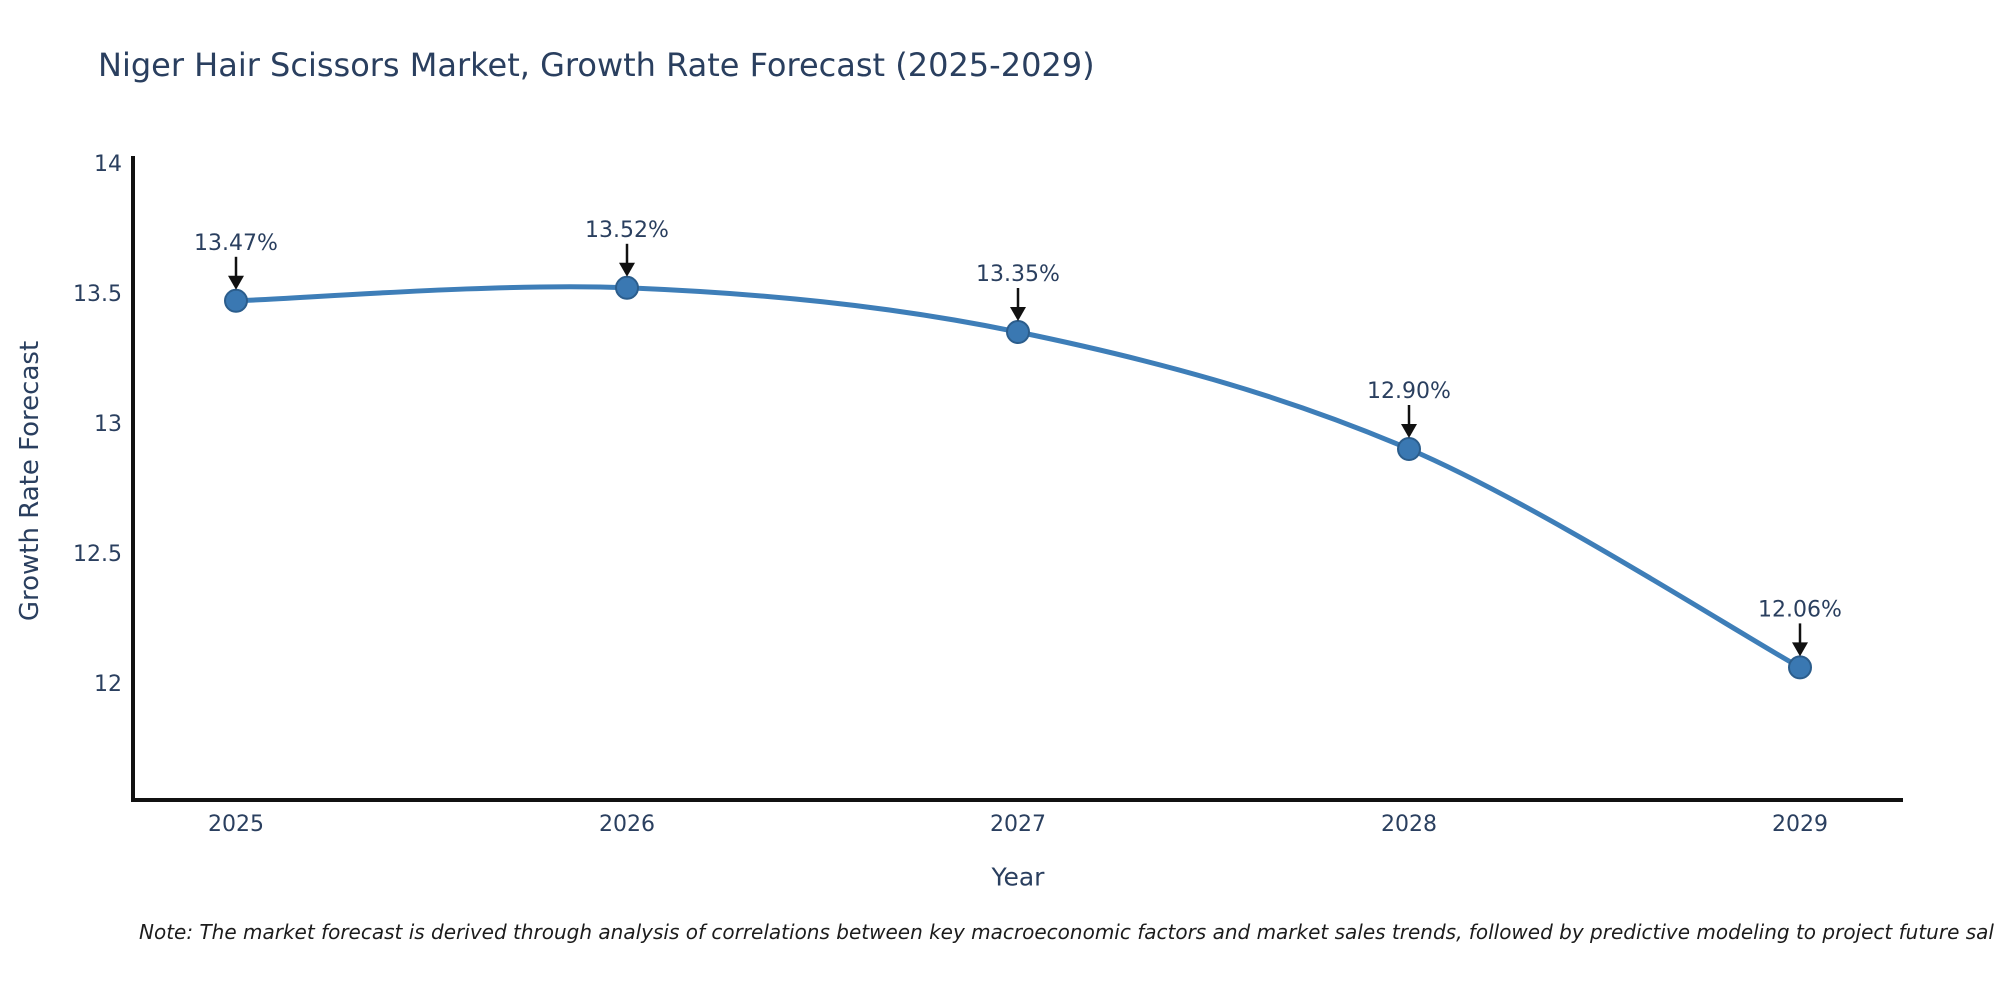 The width and height of the screenshot is (2000, 1000). Describe the element at coordinates (1409, 824) in the screenshot. I see `x-tick-label: 2028` at that location.